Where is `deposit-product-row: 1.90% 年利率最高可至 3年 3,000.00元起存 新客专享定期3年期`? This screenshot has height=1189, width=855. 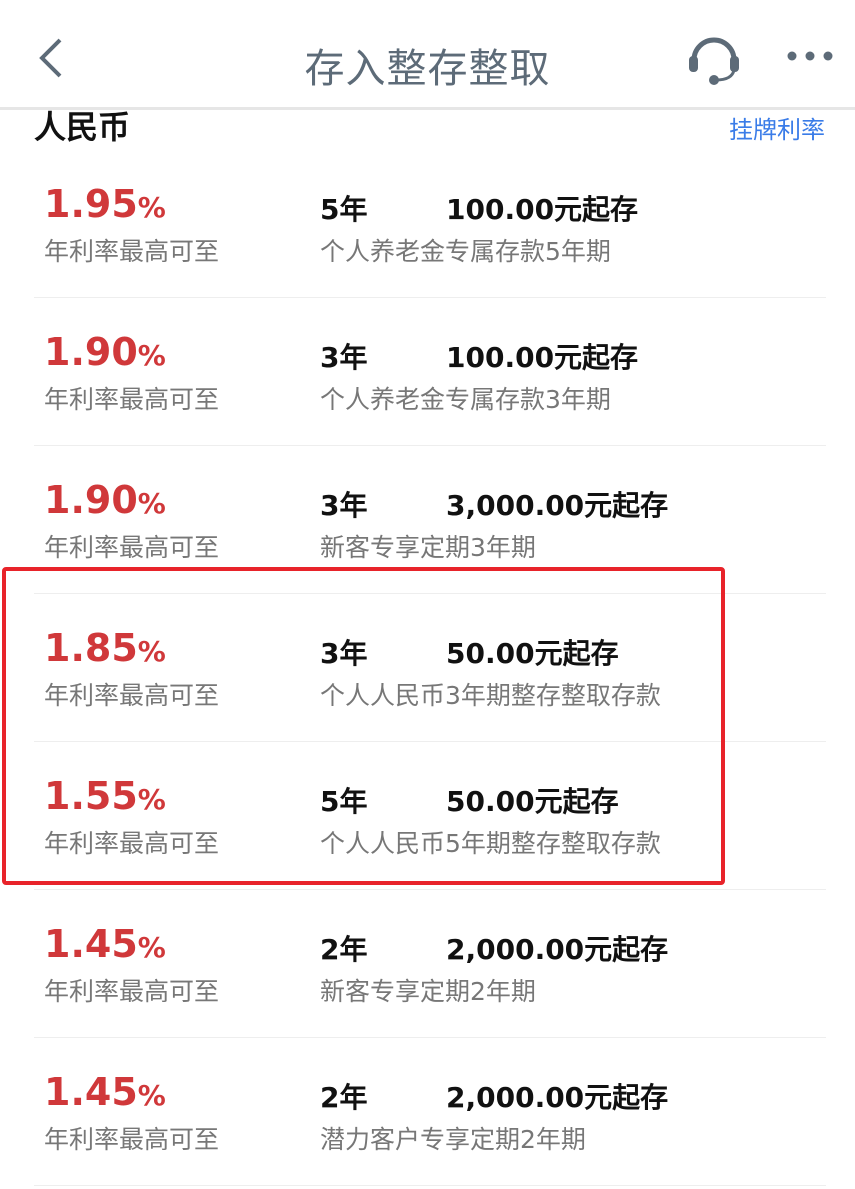
deposit-product-row: 1.90% 年利率最高可至 3年 3,000.00元起存 新客专享定期3年期 is located at coordinates (430, 520).